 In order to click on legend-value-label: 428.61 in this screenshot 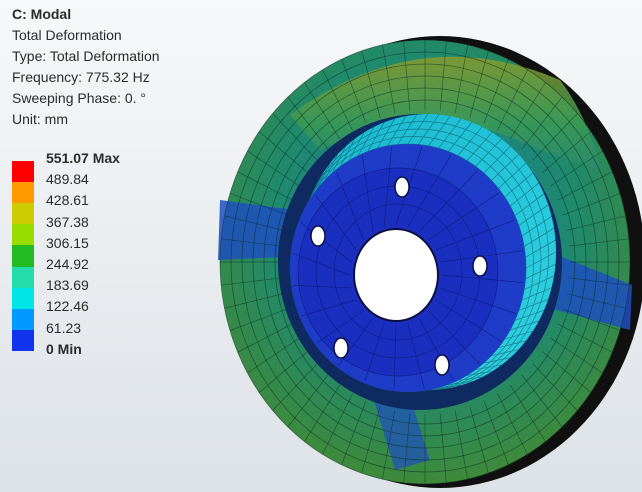, I will do `click(67, 200)`.